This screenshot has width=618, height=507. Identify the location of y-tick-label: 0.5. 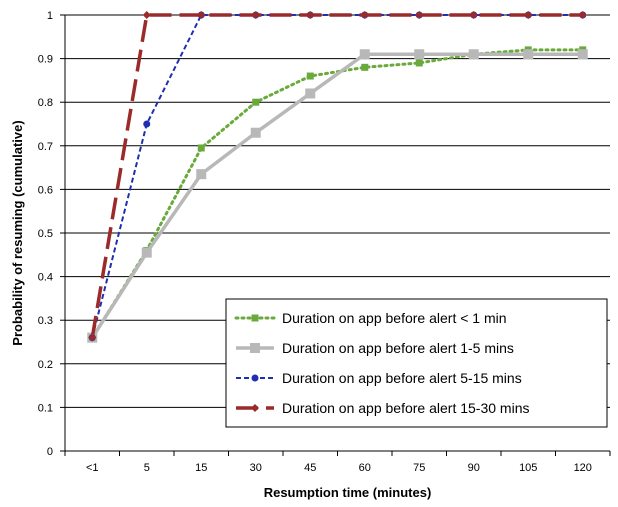
(45, 234).